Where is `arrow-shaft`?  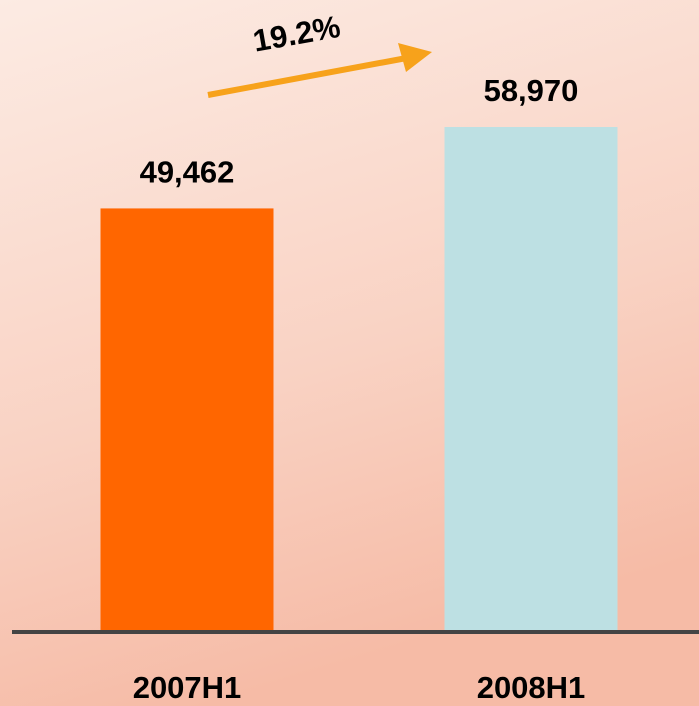 arrow-shaft is located at coordinates (310, 76).